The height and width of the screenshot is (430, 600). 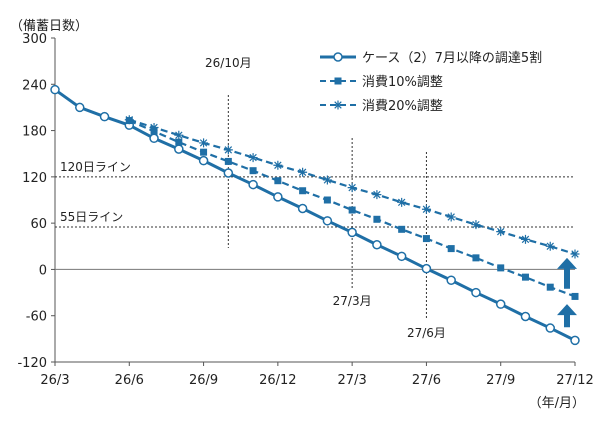 What do you see at coordinates (34, 178) in the screenshot?
I see `y-tick-label: 120` at bounding box center [34, 178].